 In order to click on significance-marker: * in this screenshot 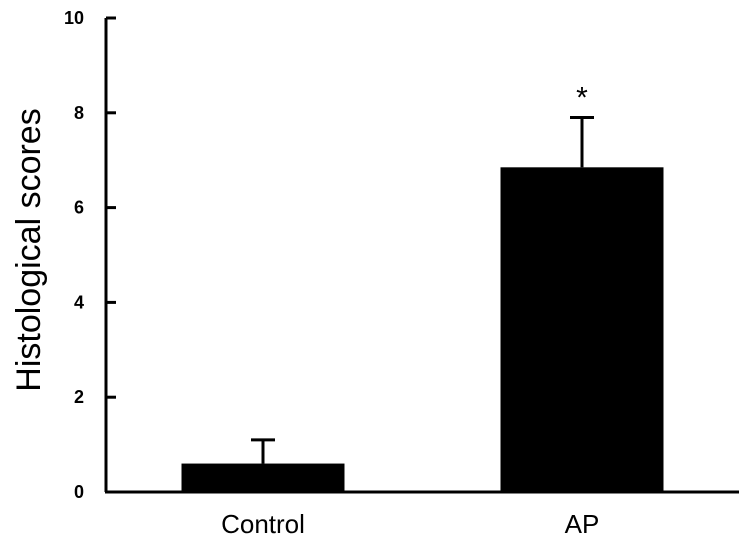, I will do `click(582, 98)`.